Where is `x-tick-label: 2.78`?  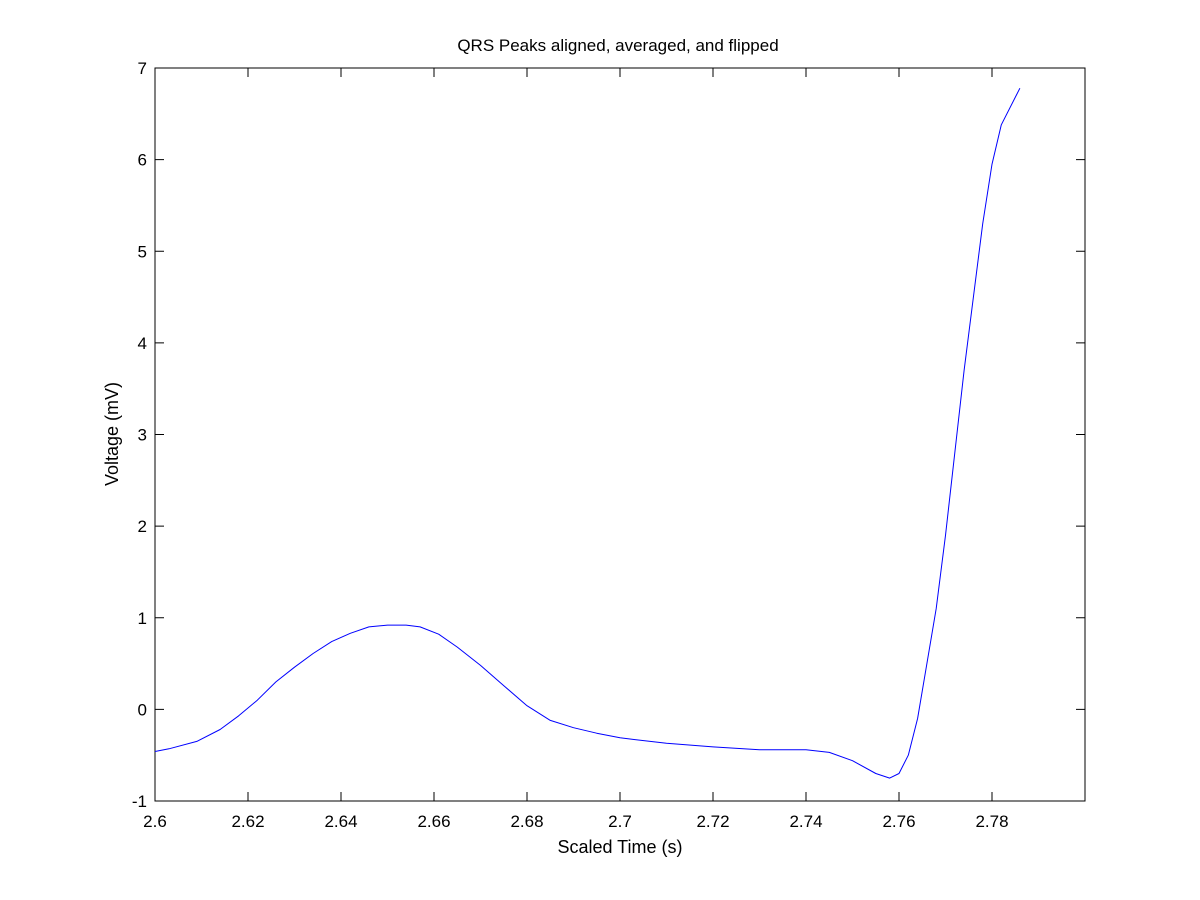
x-tick-label: 2.78 is located at coordinates (991, 821).